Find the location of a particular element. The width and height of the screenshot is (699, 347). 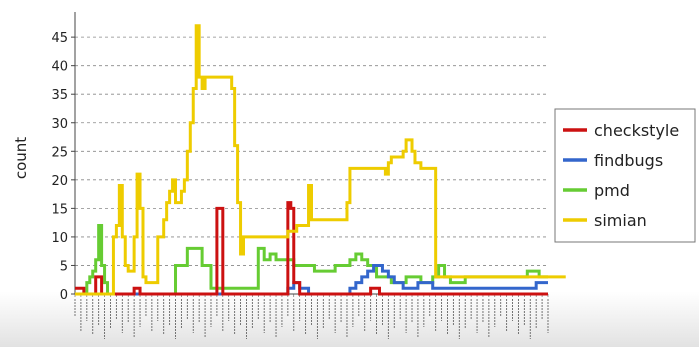

x-axis is located at coordinates (311, 316).